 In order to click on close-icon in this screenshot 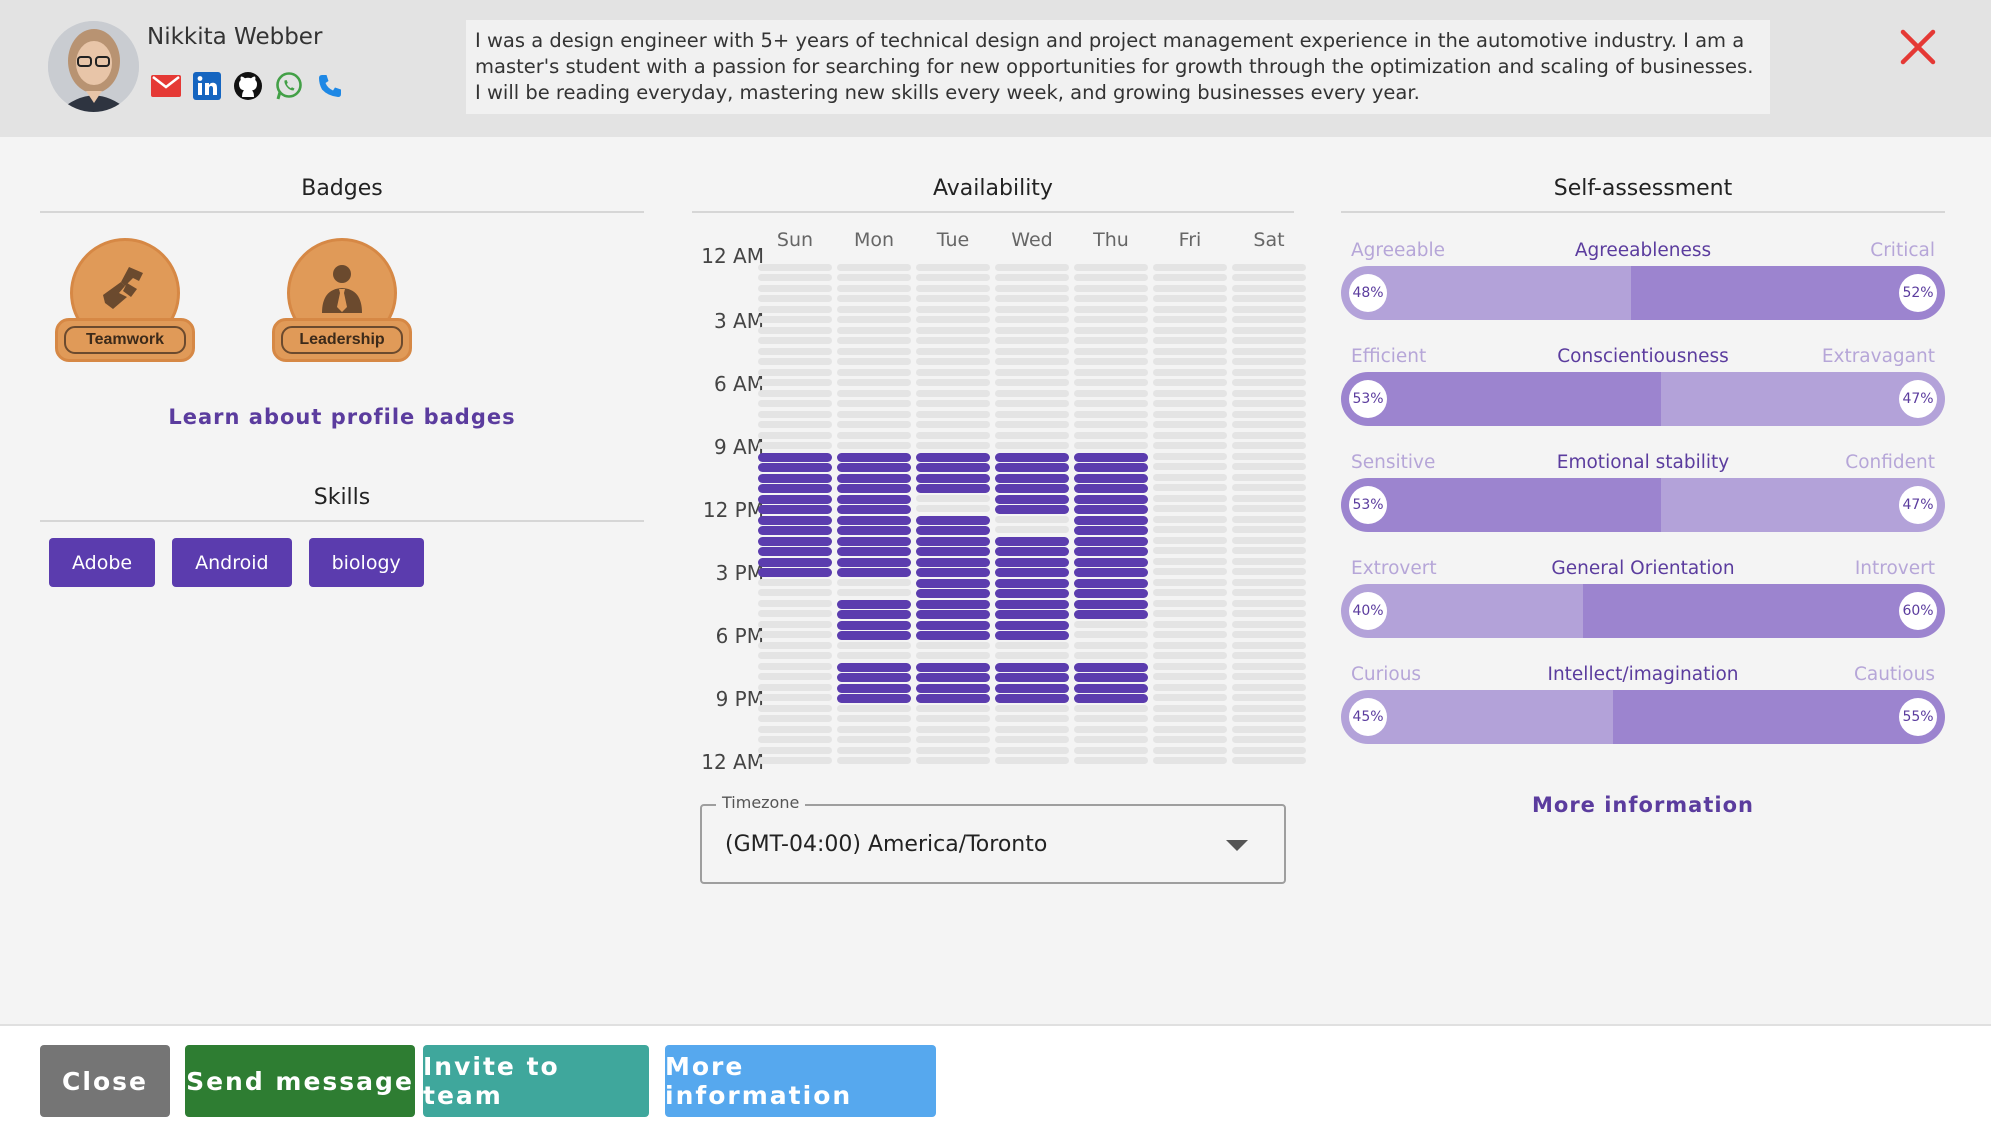, I will do `click(1918, 47)`.